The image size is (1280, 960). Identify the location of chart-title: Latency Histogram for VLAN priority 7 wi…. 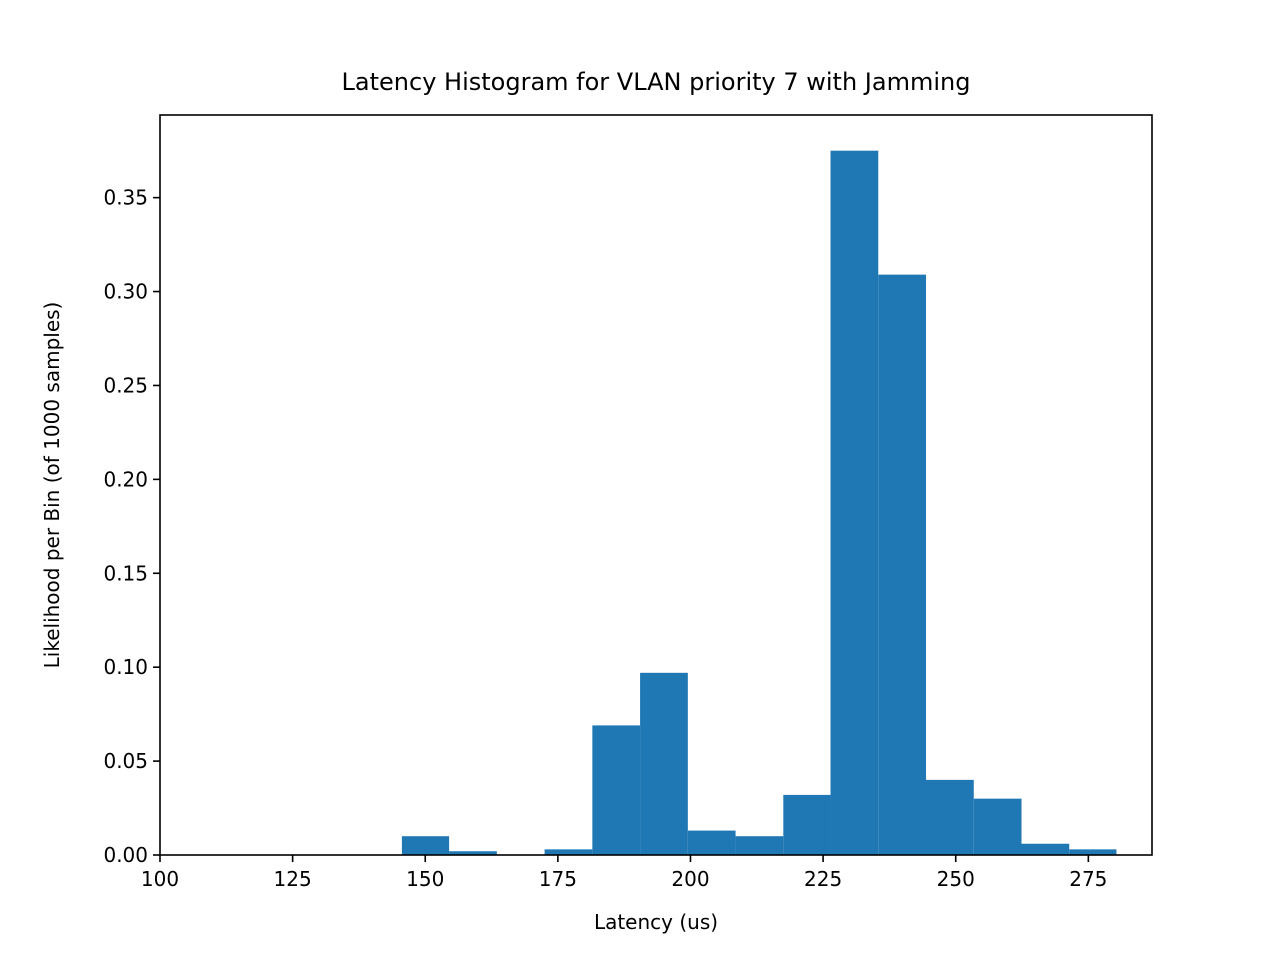
(656, 82).